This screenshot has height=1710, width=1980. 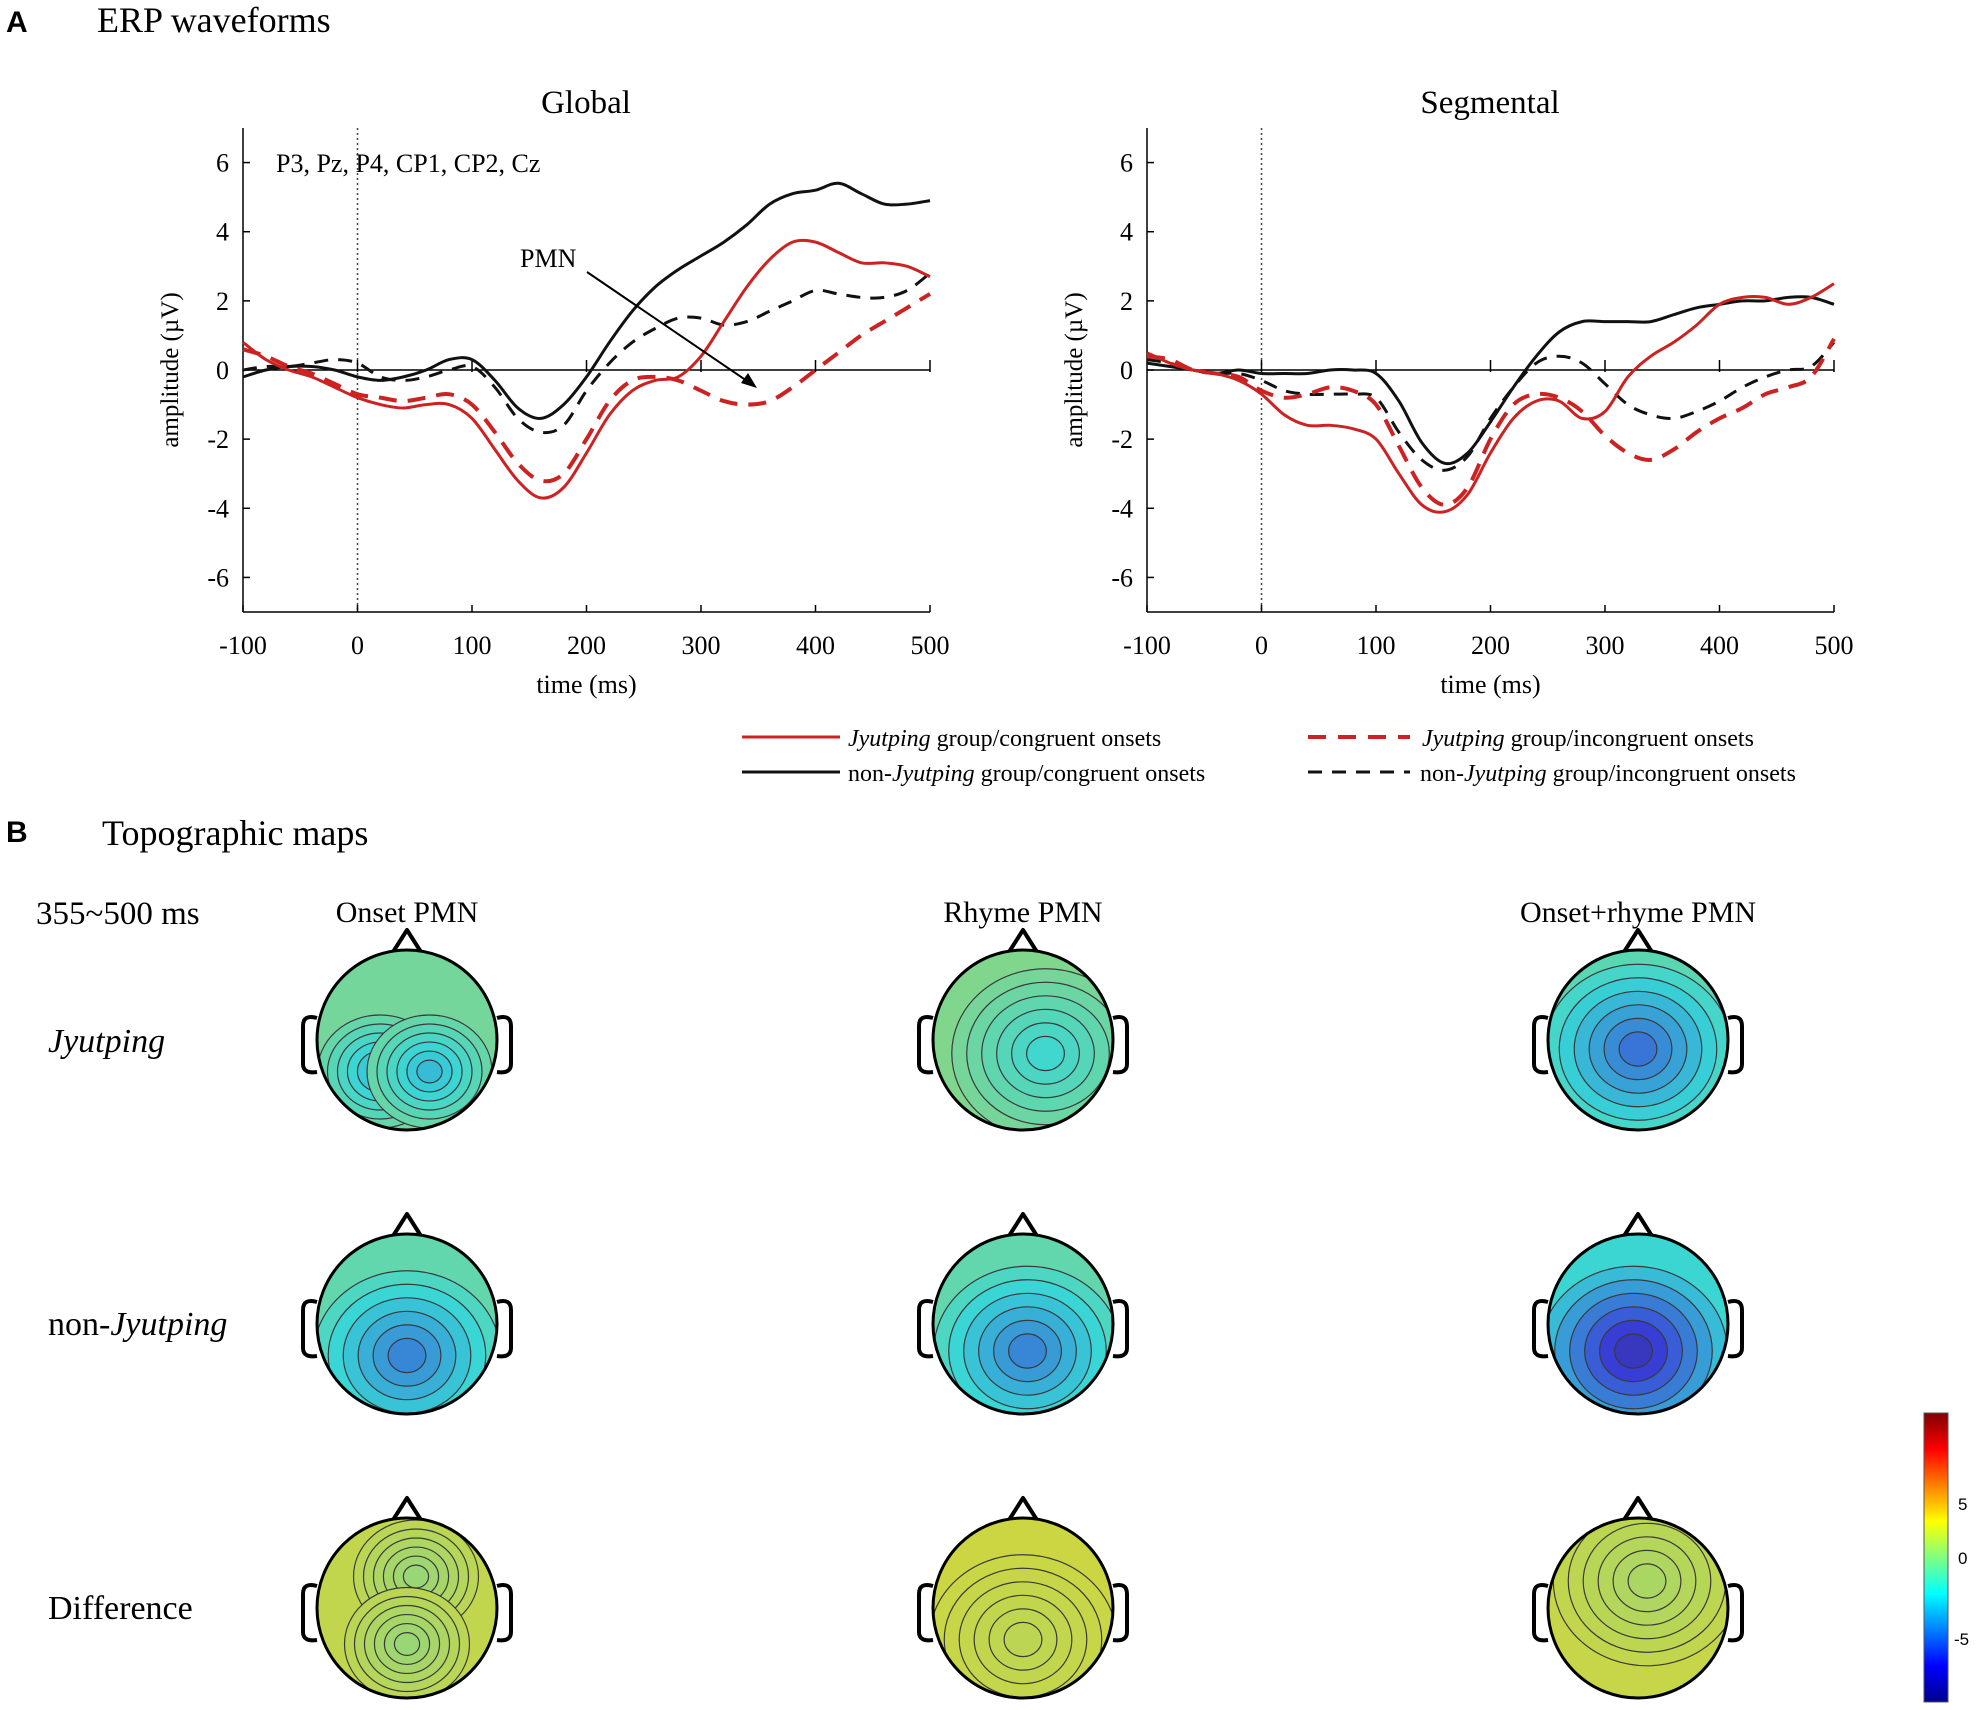 What do you see at coordinates (1261, 645) in the screenshot?
I see `x-tick-label: 0` at bounding box center [1261, 645].